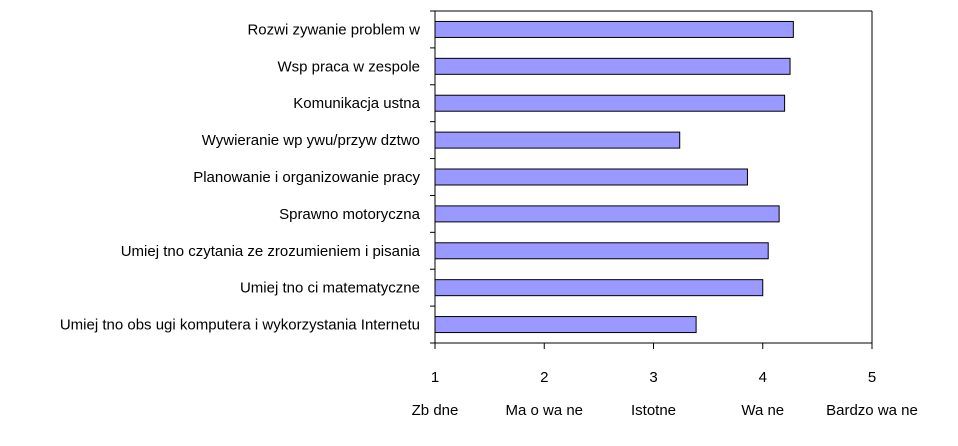  Describe the element at coordinates (872, 410) in the screenshot. I see `x-scale-label: Bardzo wa ne` at that location.